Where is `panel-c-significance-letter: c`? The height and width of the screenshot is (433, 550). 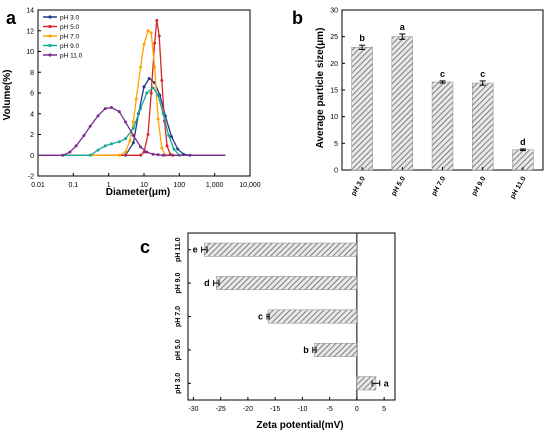
panel-c-significance-letter: c is located at coordinates (260, 317).